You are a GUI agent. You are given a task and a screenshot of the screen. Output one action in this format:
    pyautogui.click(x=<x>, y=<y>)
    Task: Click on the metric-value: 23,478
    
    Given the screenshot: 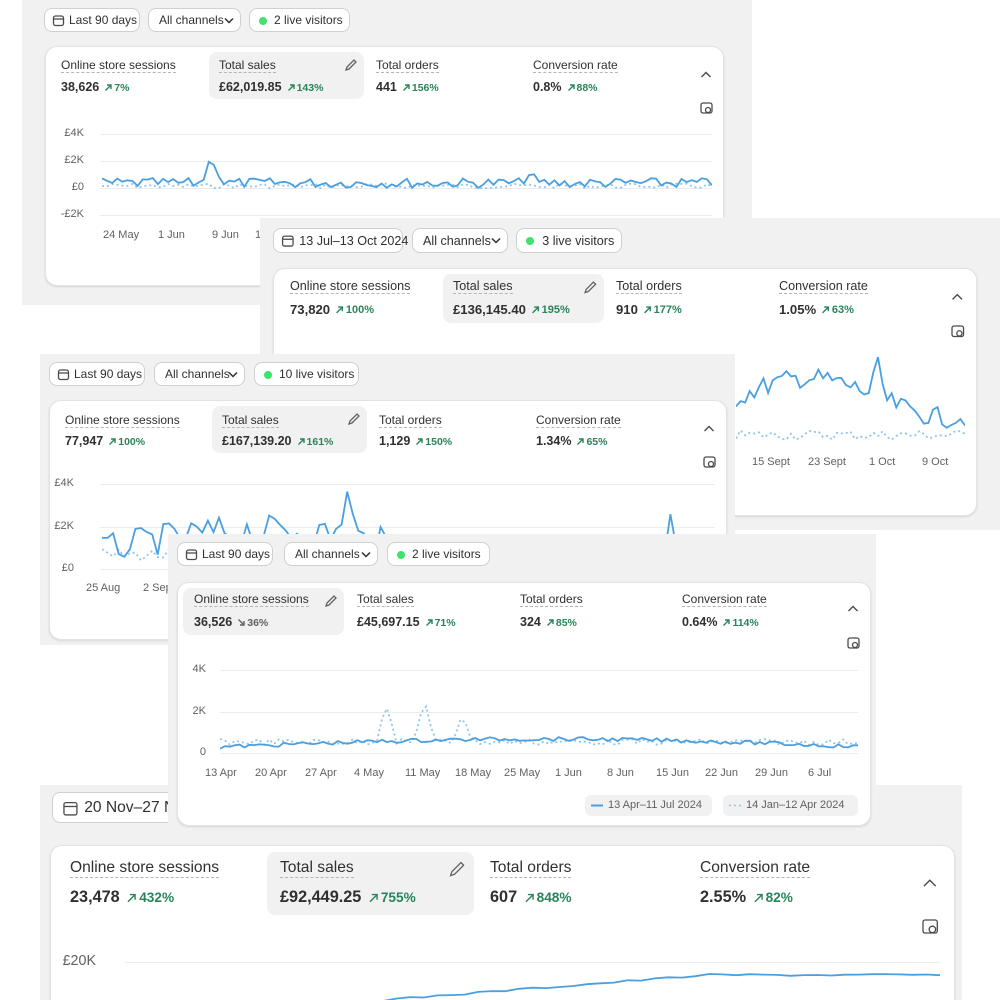 What is the action you would take?
    pyautogui.click(x=95, y=897)
    